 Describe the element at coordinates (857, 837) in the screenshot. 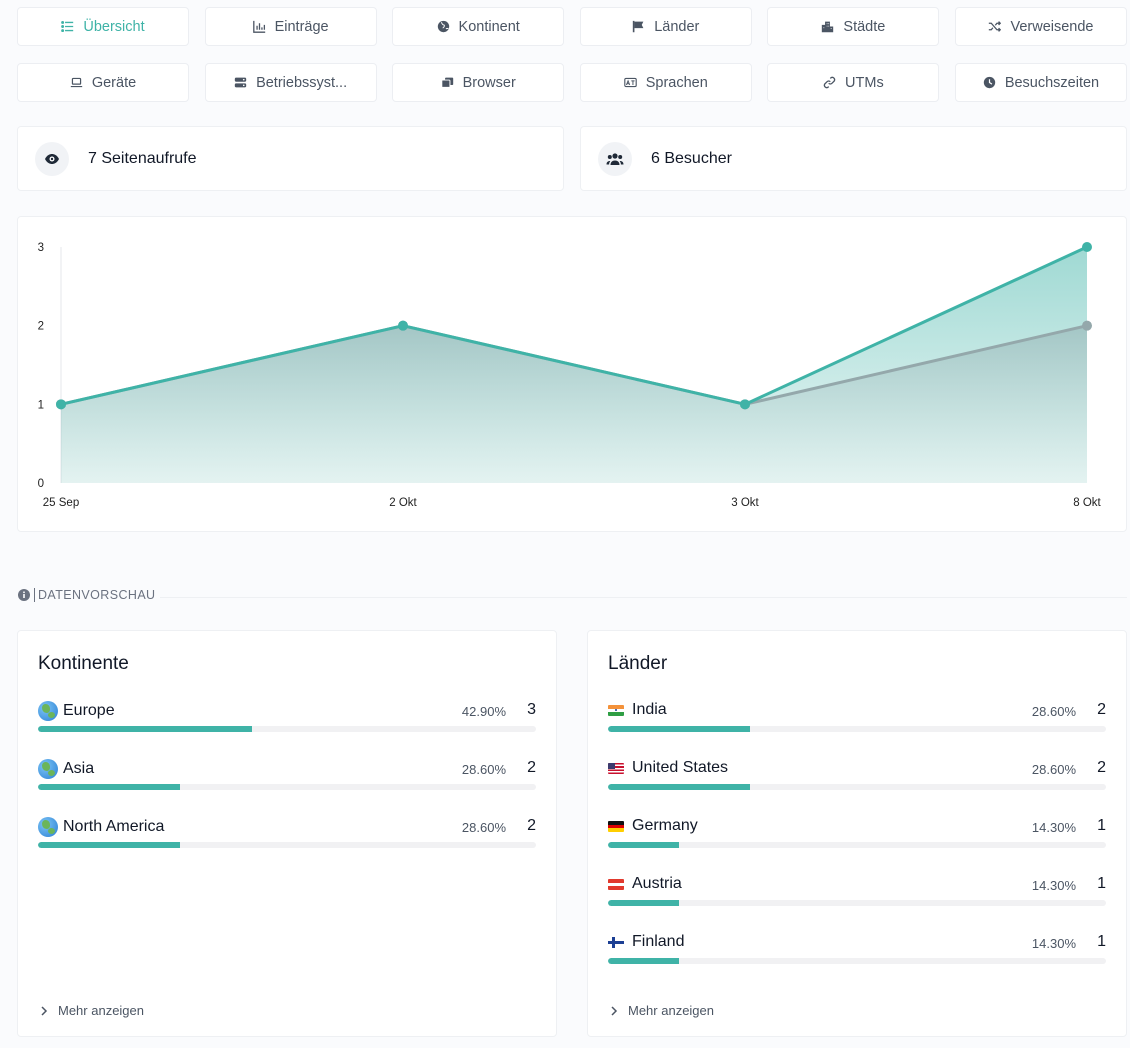

I see `list-item: Germany 14.30% 1` at that location.